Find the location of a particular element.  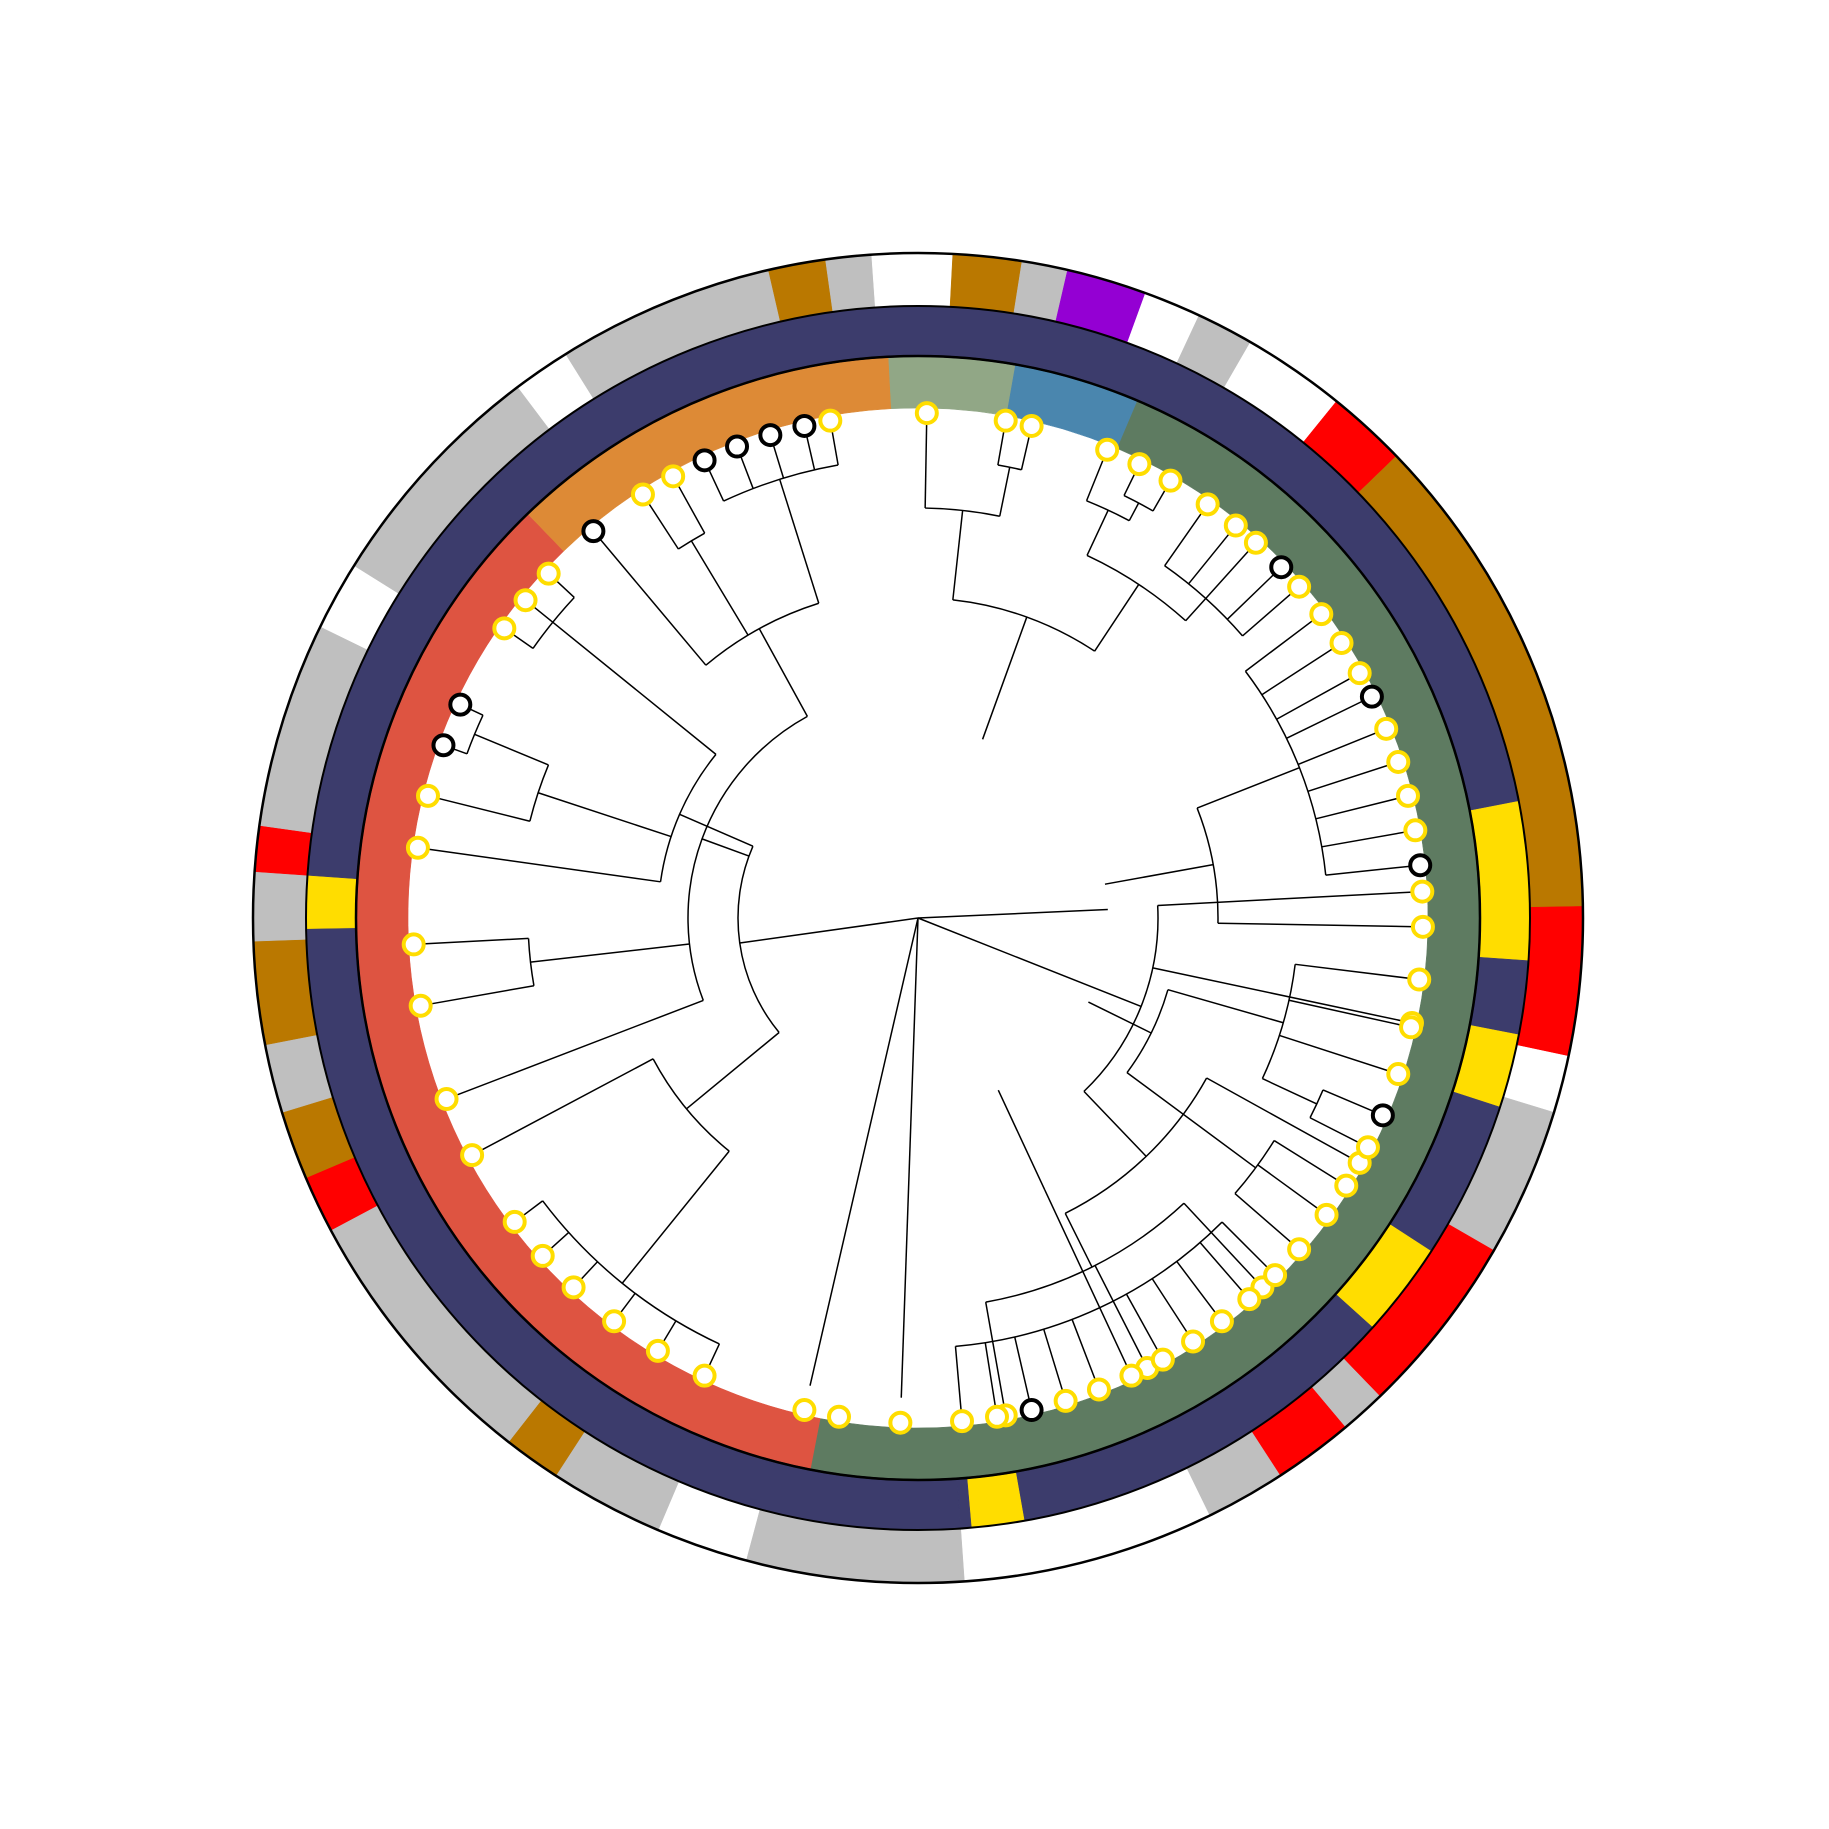

root-branch is located at coordinates (909, 1157).